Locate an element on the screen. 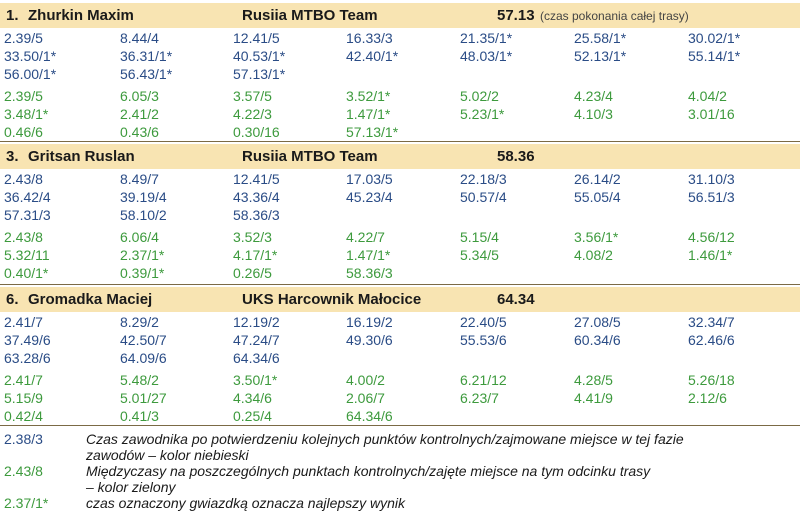 The height and width of the screenshot is (523, 800). legend-row: zawodów – kolor niebieski is located at coordinates (399, 455).